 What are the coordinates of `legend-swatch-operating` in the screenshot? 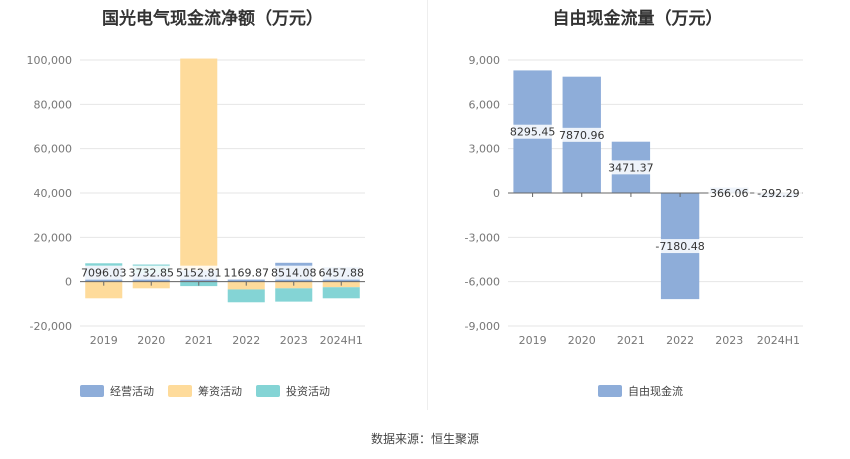 It's located at (92, 391).